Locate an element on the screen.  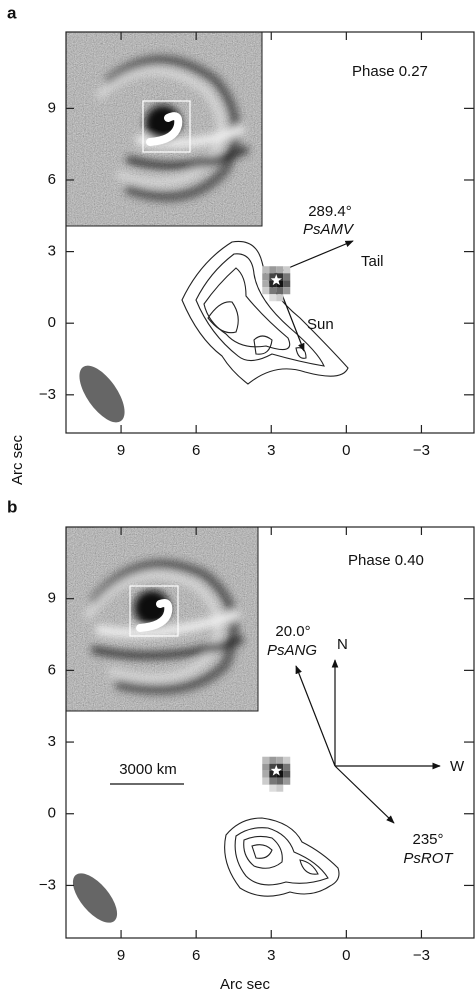
psang-arrow is located at coordinates (315, 716).